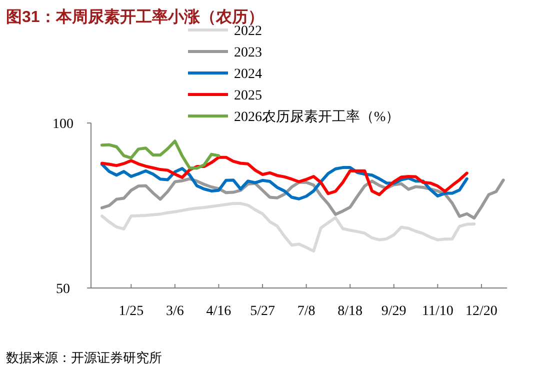 The image size is (546, 373). Describe the element at coordinates (84, 357) in the screenshot. I see `source-note: 数据来源：开源证券研究所` at that location.